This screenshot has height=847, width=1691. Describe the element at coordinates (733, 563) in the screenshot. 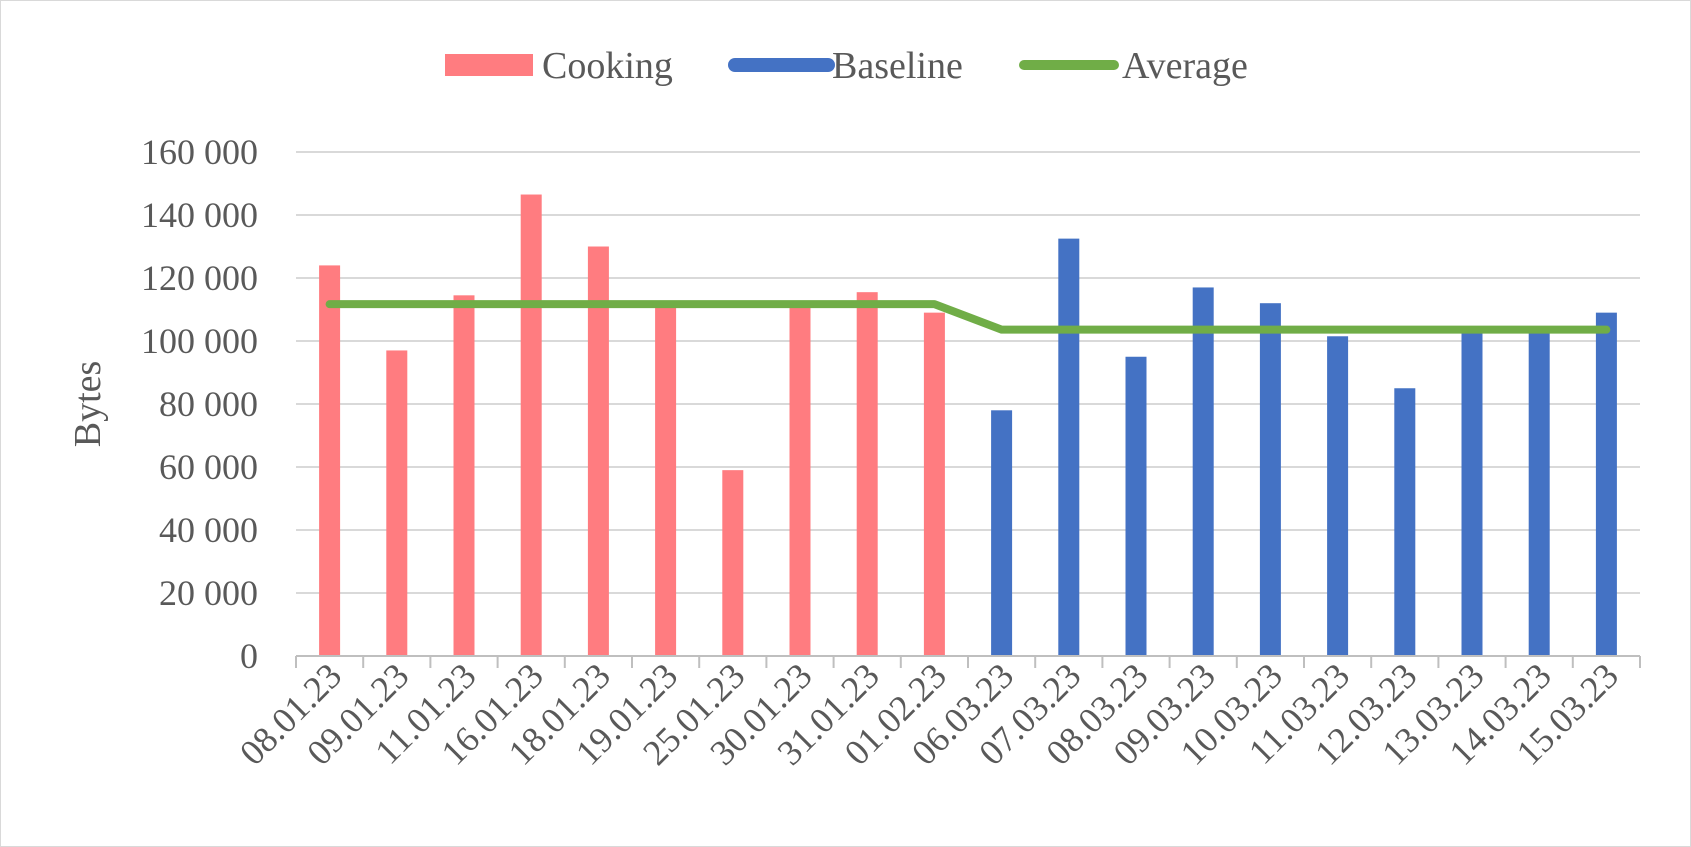

I see `bar-cooking-25.01.23` at that location.